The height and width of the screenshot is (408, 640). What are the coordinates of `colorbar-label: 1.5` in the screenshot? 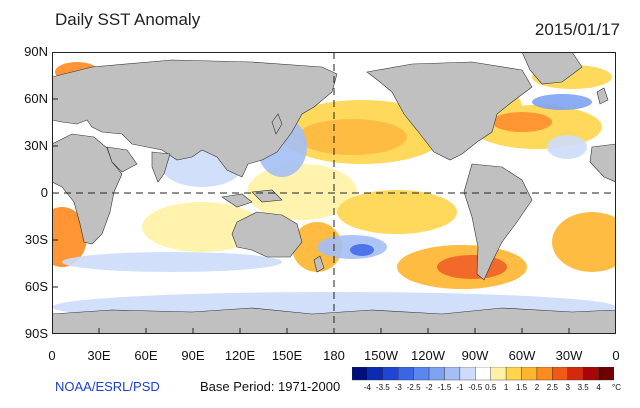 It's located at (521, 387).